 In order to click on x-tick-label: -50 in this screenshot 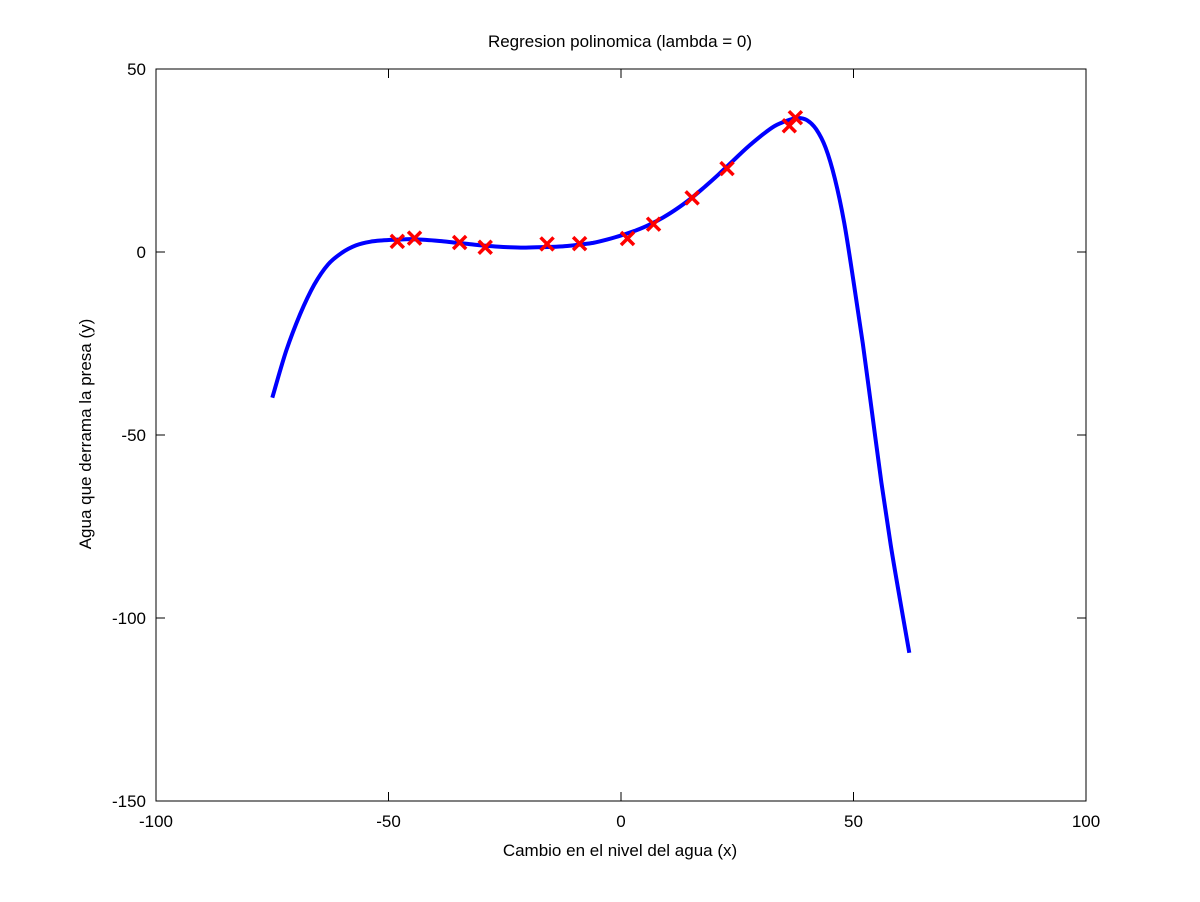, I will do `click(388, 821)`.